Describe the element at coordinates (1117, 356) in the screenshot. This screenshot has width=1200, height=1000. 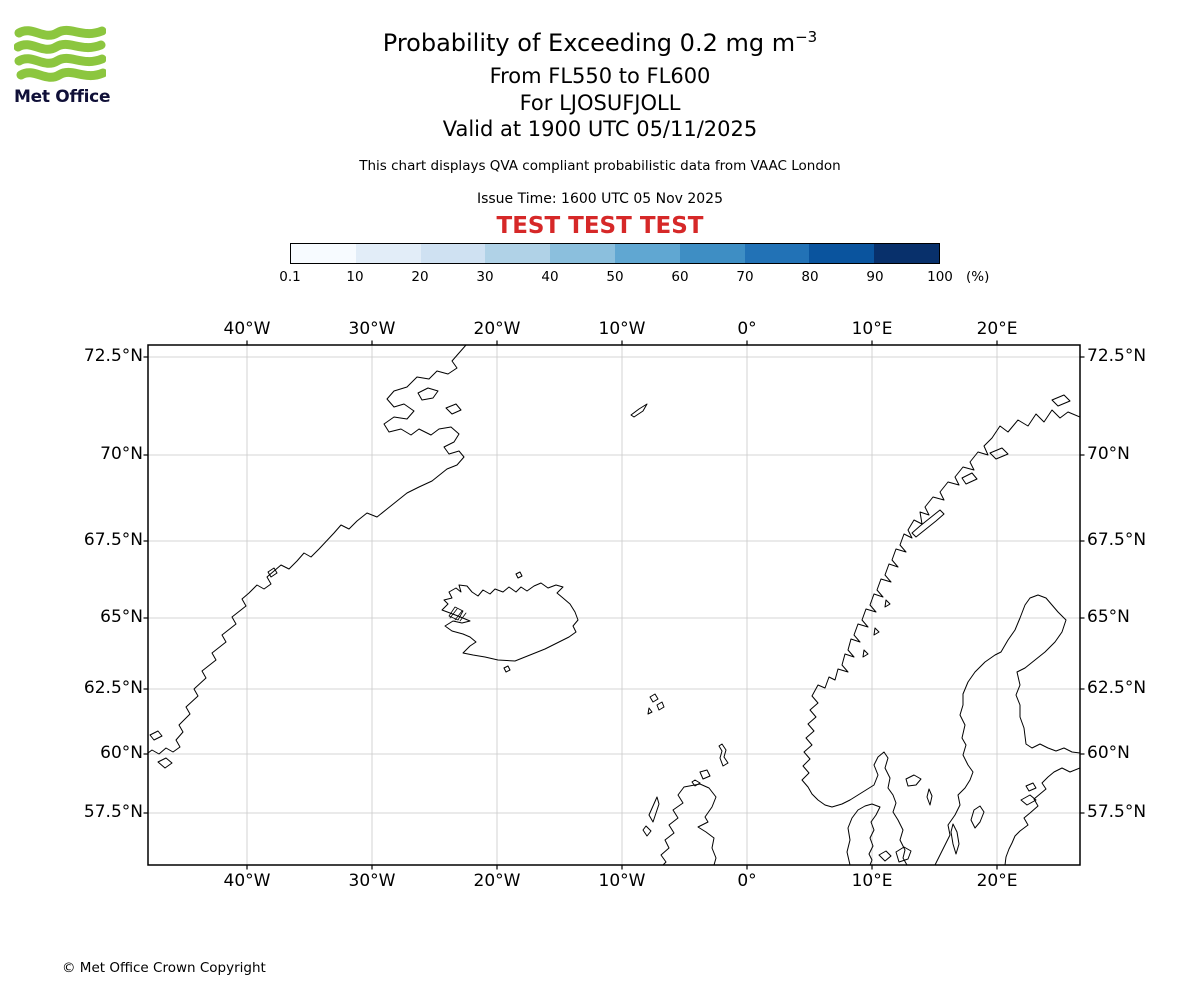
I see `lat-label-right: 72.5°N` at that location.